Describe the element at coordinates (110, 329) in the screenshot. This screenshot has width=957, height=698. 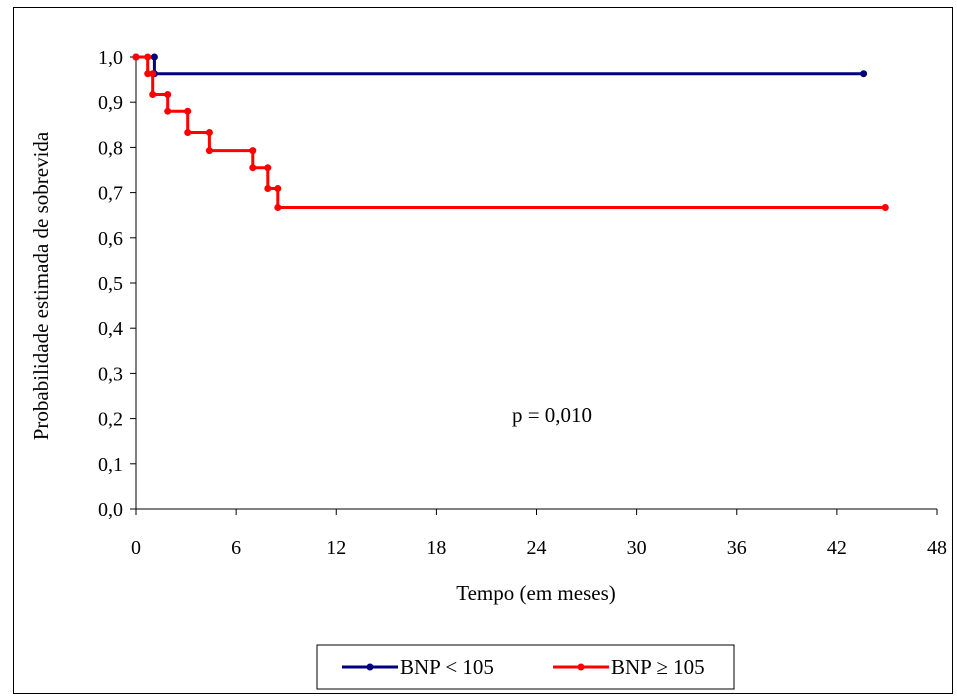
I see `y-tick-label: 0,4` at that location.